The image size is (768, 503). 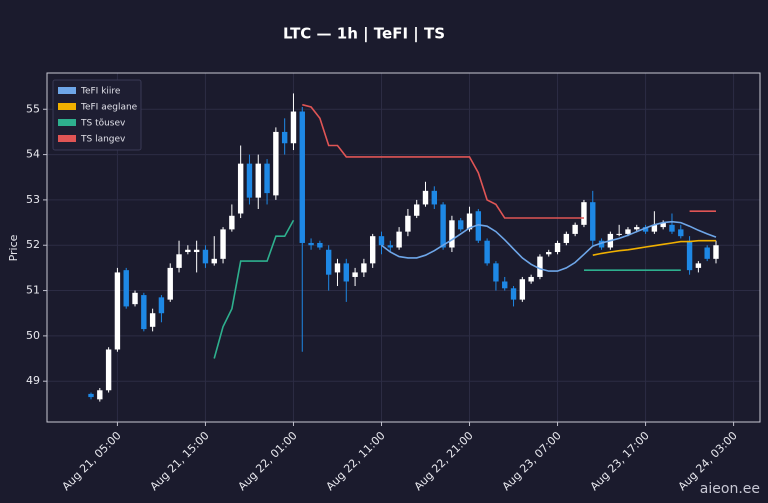 What do you see at coordinates (33, 108) in the screenshot?
I see `y-tick-label: 55` at bounding box center [33, 108].